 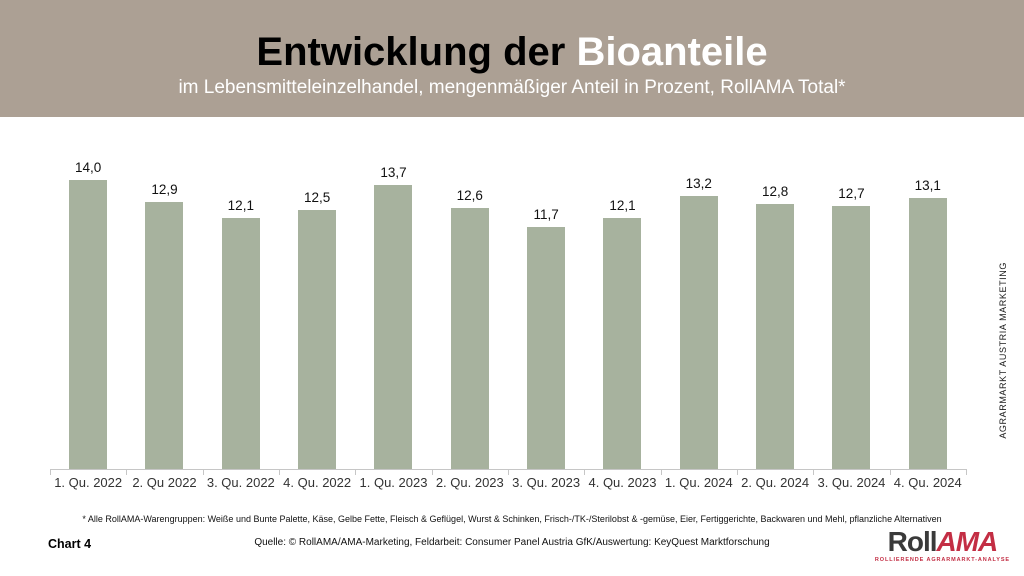 What do you see at coordinates (775, 482) in the screenshot?
I see `x-axis-label: 2. Qu. 2024` at bounding box center [775, 482].